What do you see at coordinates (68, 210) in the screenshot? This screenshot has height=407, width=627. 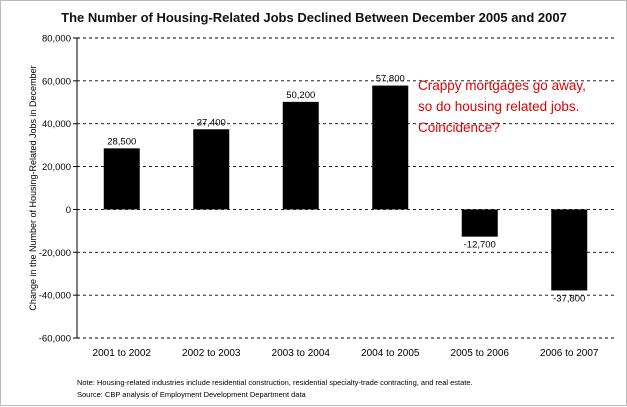 I see `y-tick-label: 0` at bounding box center [68, 210].